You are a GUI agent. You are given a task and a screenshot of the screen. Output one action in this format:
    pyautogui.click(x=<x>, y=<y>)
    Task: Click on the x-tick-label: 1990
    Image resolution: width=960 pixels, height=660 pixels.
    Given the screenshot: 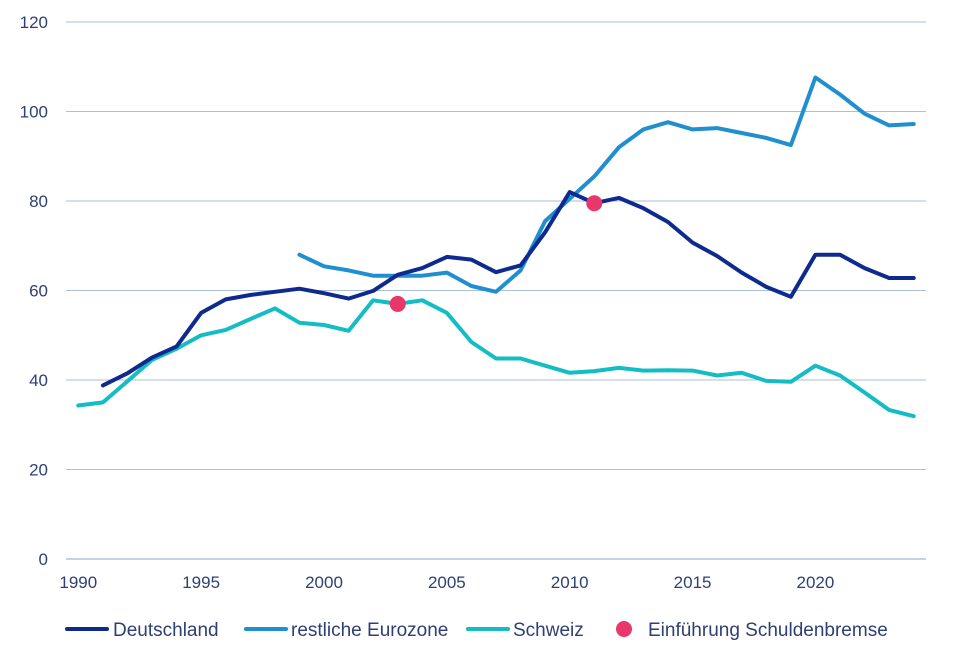 What is the action you would take?
    pyautogui.click(x=78, y=582)
    